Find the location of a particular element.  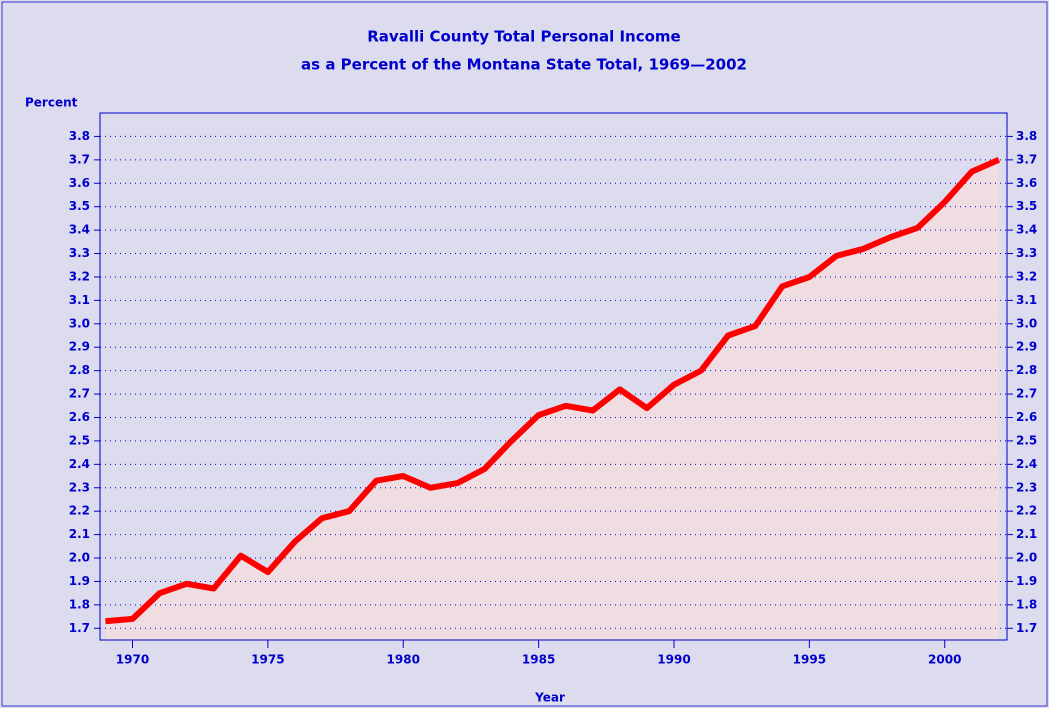

x-tick-label: 2000 is located at coordinates (944, 660).